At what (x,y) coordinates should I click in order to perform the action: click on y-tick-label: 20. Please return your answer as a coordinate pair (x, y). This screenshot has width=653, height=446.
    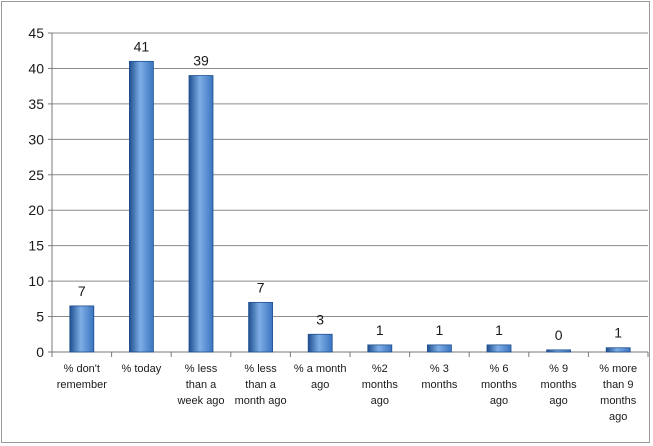
    Looking at the image, I should click on (36, 210).